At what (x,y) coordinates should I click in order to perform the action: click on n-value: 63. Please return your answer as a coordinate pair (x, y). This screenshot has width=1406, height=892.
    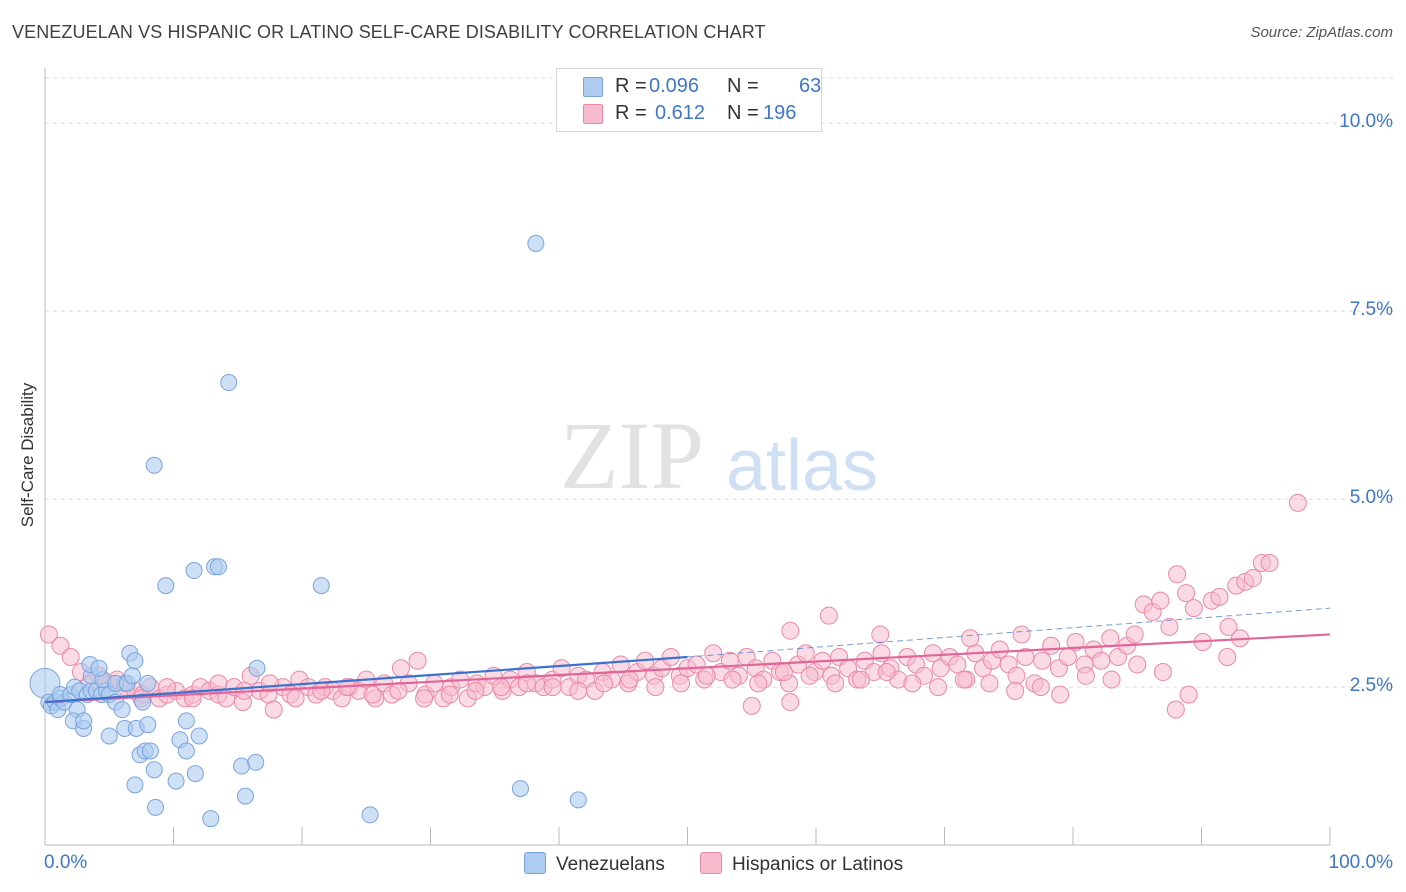
    Looking at the image, I should click on (810, 86).